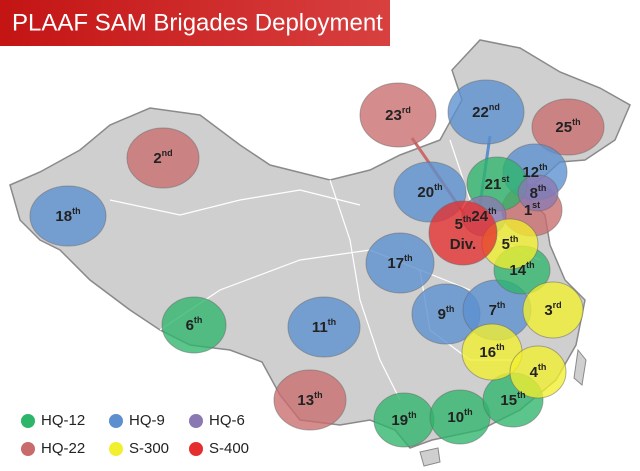 The image size is (640, 471). What do you see at coordinates (229, 448) in the screenshot?
I see `legend-label: S-400` at bounding box center [229, 448].